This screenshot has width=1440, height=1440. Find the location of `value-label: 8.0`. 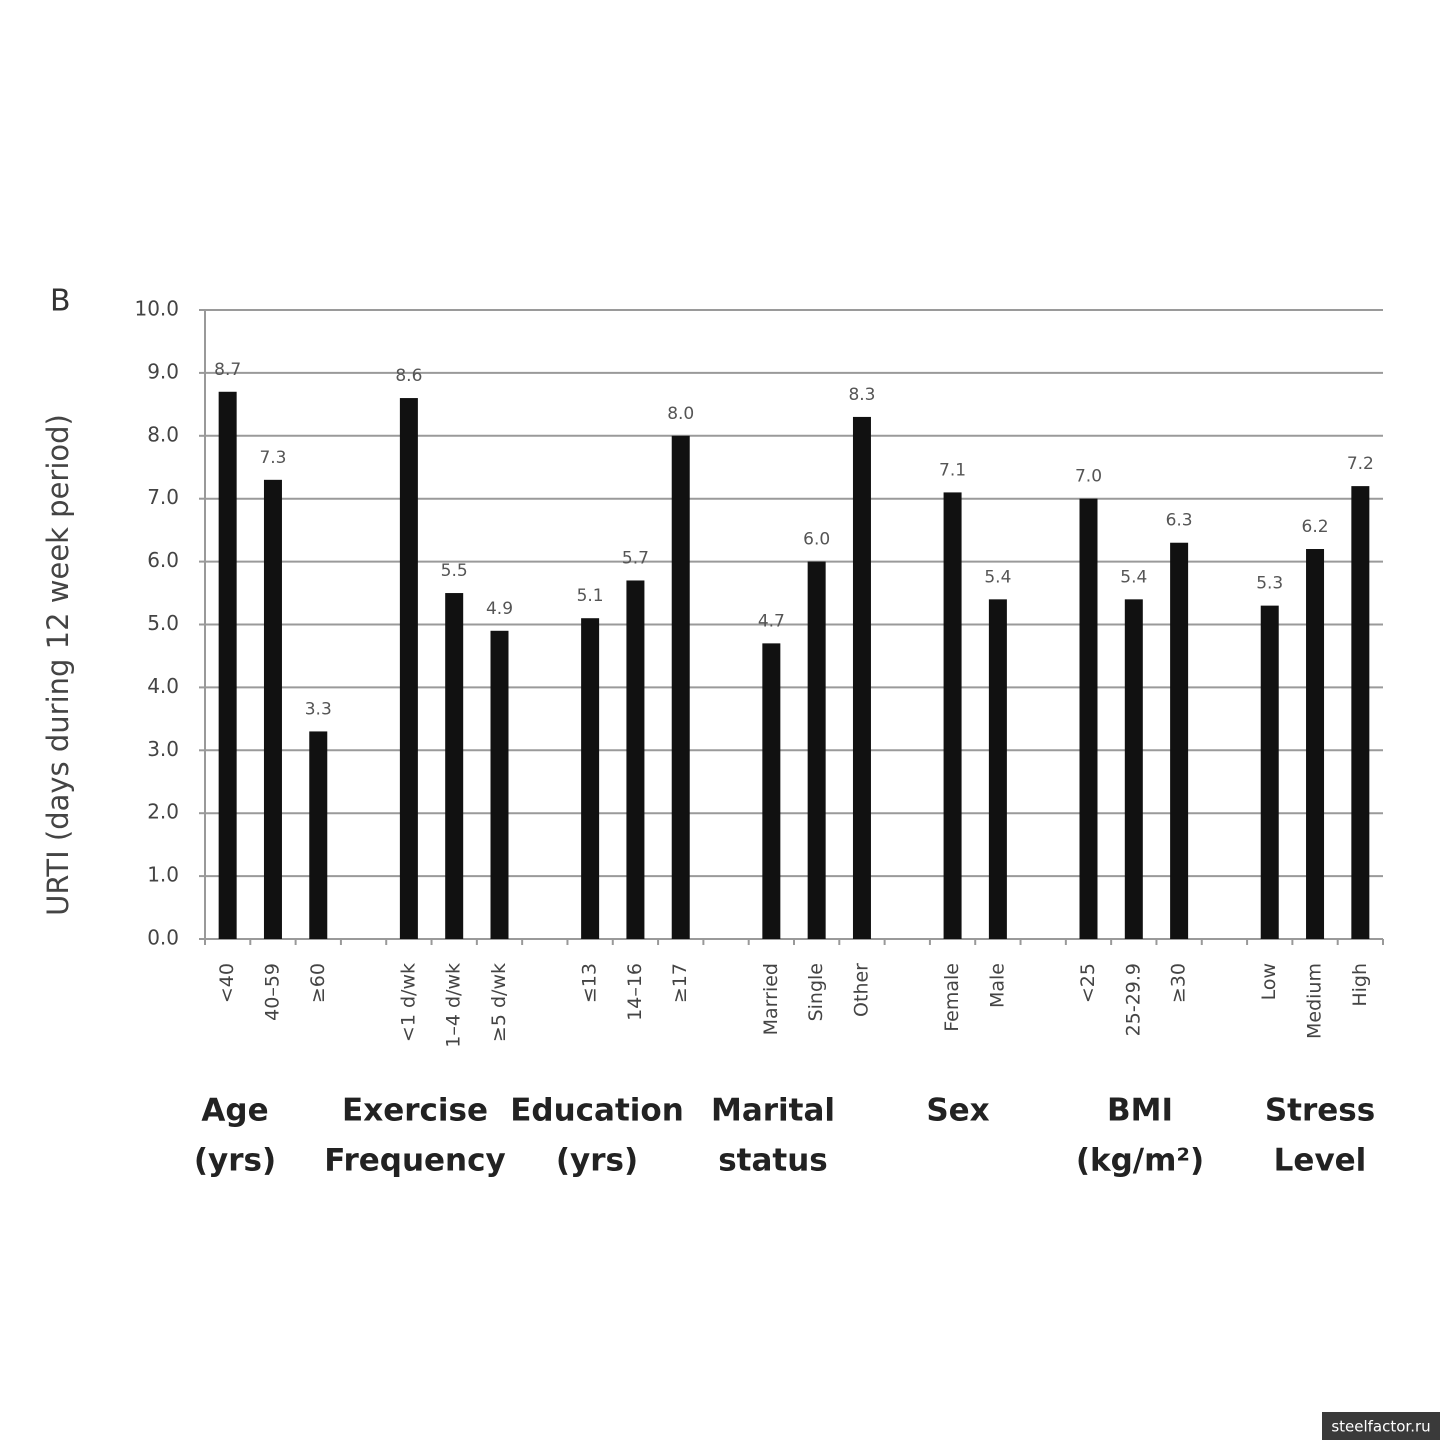

value-label: 8.0 is located at coordinates (680, 414).